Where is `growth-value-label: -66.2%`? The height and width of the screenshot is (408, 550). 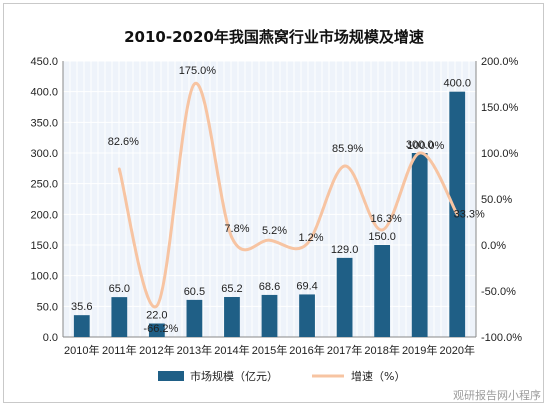
growth-value-label: -66.2% is located at coordinates (160, 329).